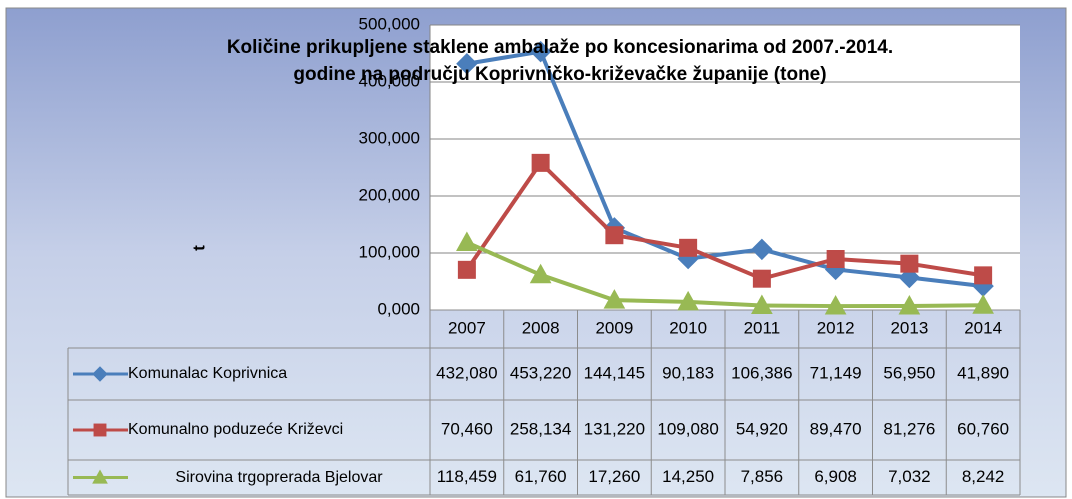 Image resolution: width=1072 pixels, height=499 pixels. What do you see at coordinates (688, 372) in the screenshot?
I see `data-label: 90,183` at bounding box center [688, 372].